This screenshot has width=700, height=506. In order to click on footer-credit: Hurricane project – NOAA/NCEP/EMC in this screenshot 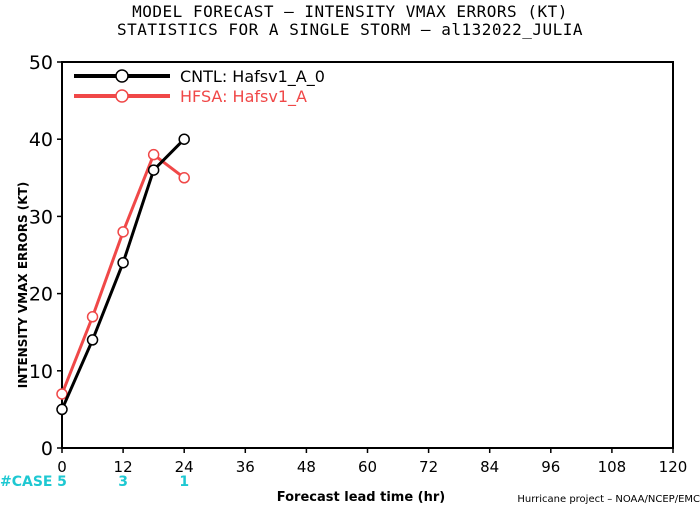, I will do `click(608, 499)`.